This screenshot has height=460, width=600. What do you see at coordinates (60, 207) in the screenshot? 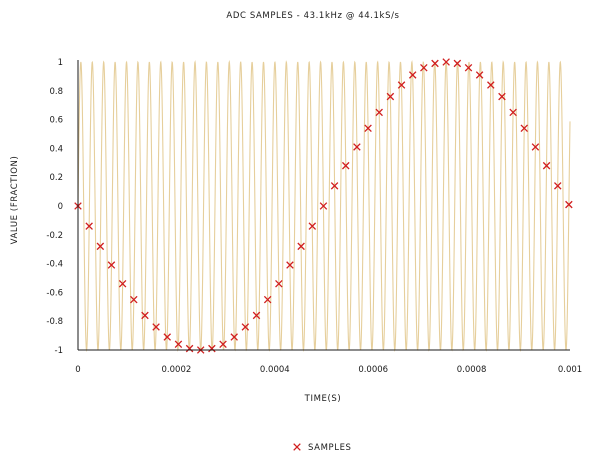
I see `y-tick-label: 0` at bounding box center [60, 207].